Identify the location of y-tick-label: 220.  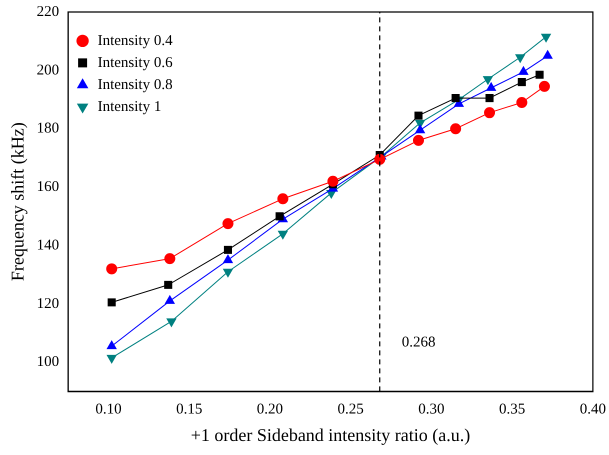
(48, 12).